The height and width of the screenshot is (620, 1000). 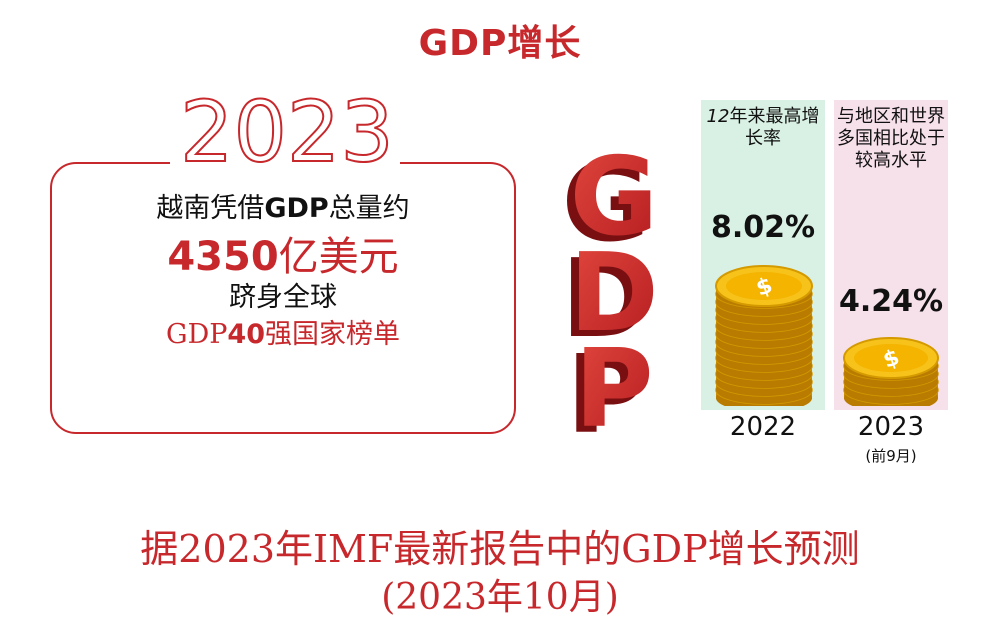 I want to click on info-line-4-b: 40, so click(x=246, y=334).